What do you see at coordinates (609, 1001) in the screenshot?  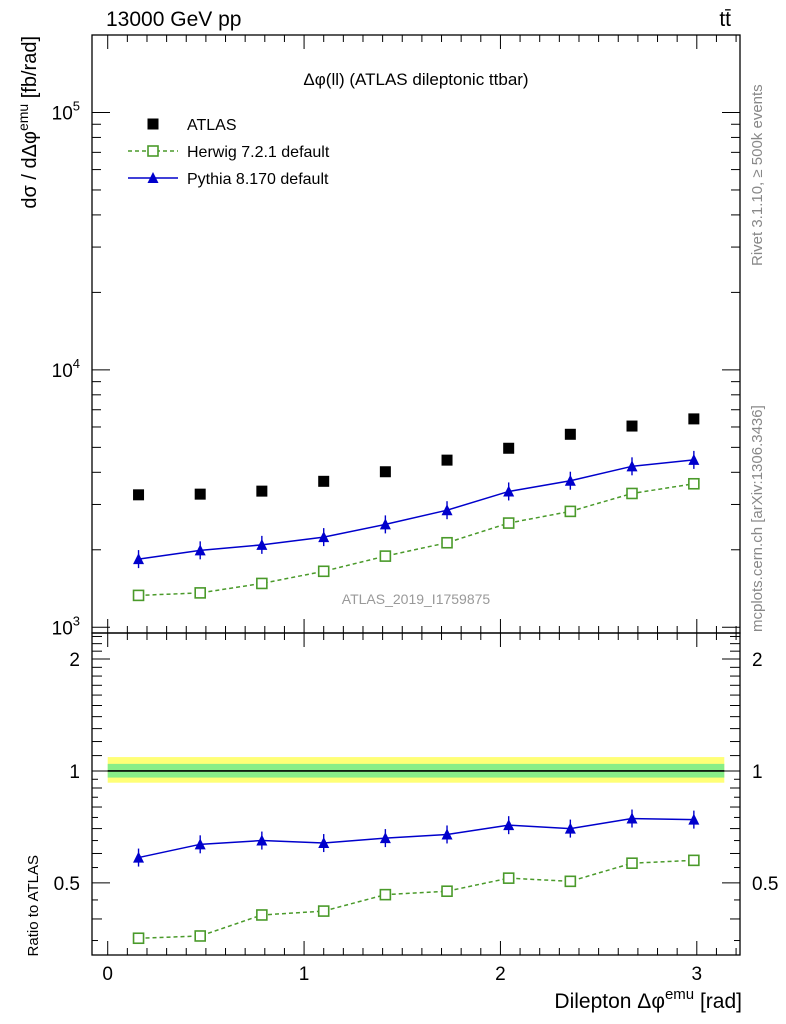 I see `x-axis-label-part1: Dilepton Δφ` at bounding box center [609, 1001].